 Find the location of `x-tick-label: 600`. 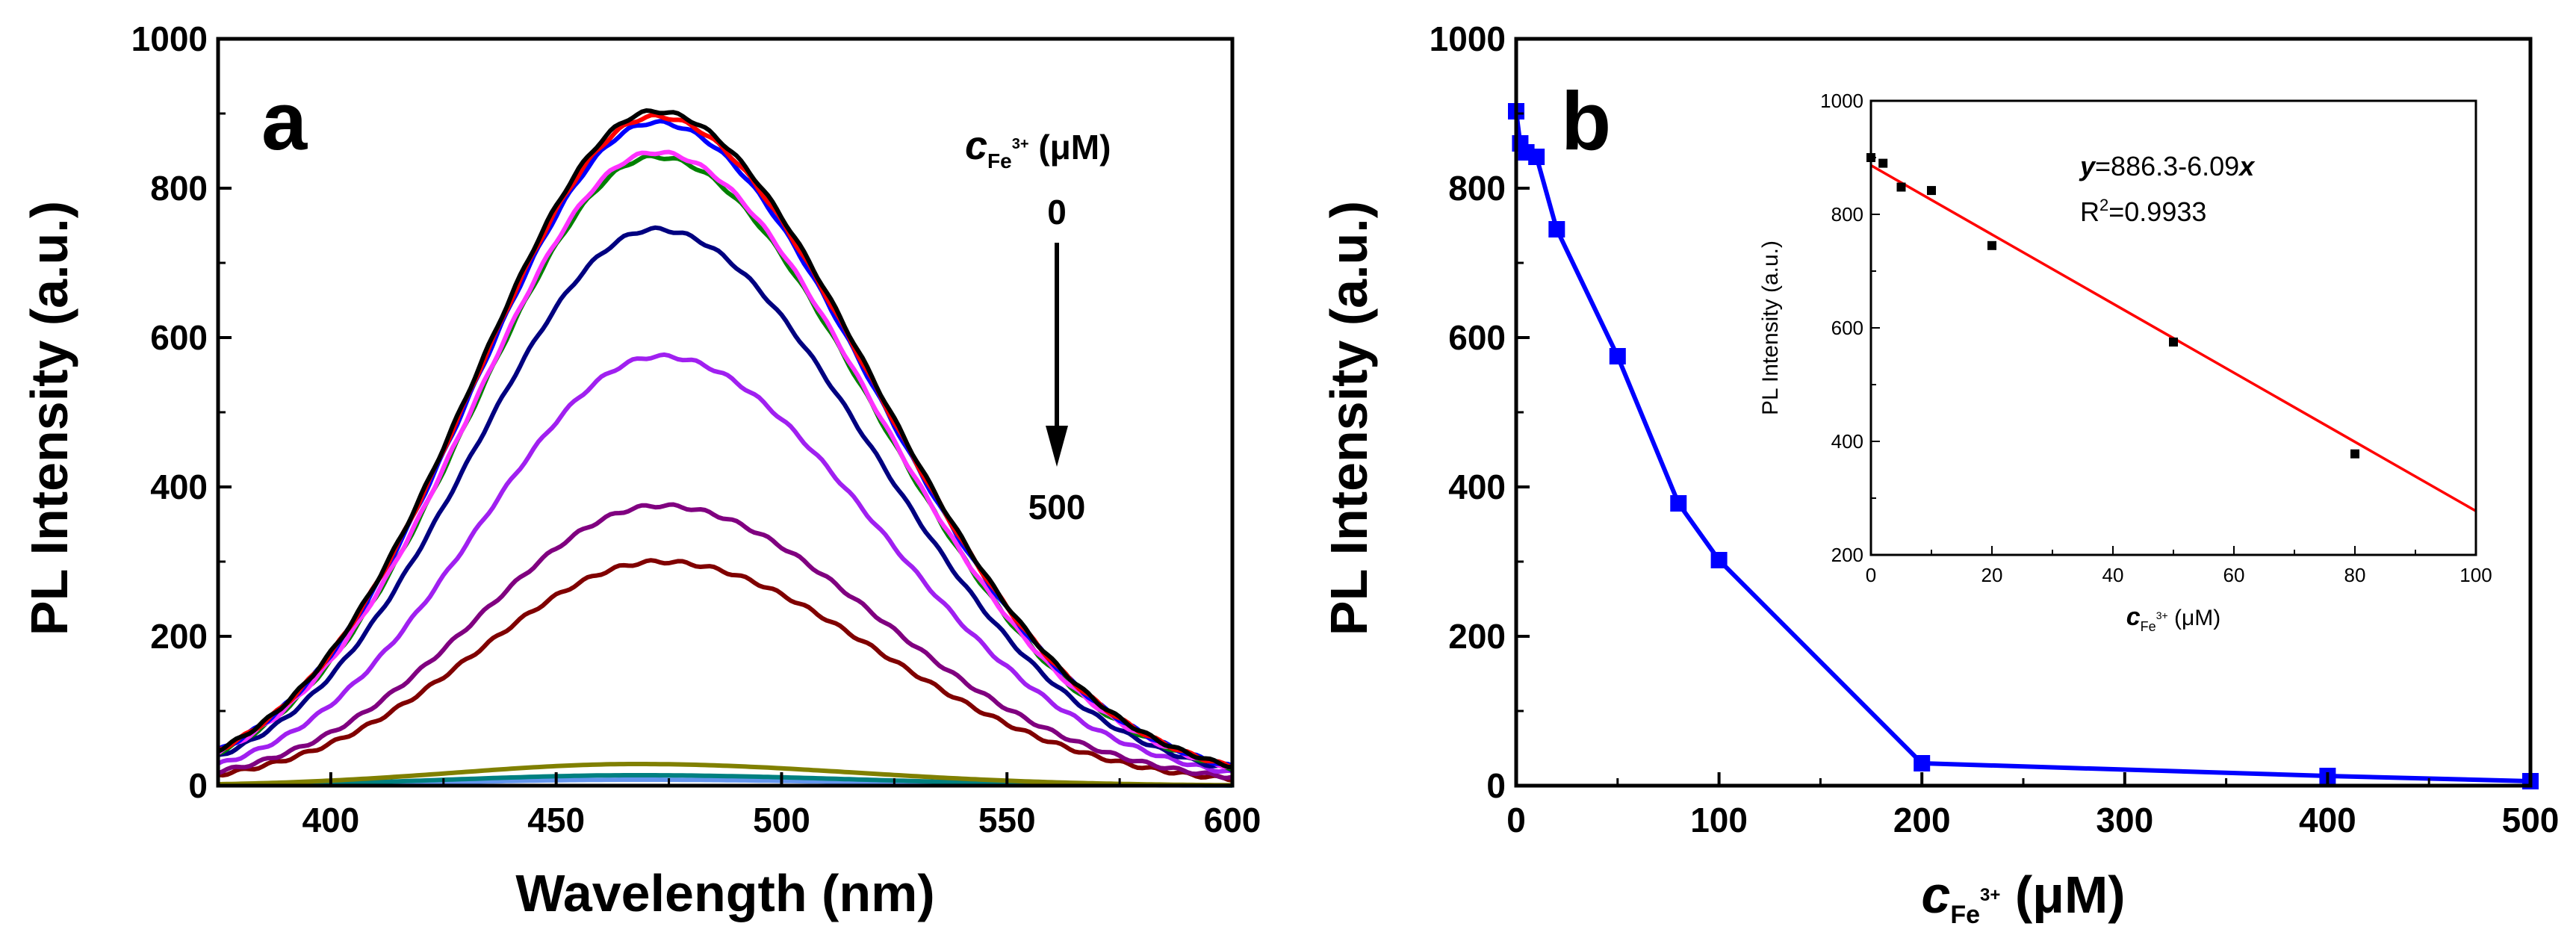

x-tick-label: 600 is located at coordinates (1232, 820).